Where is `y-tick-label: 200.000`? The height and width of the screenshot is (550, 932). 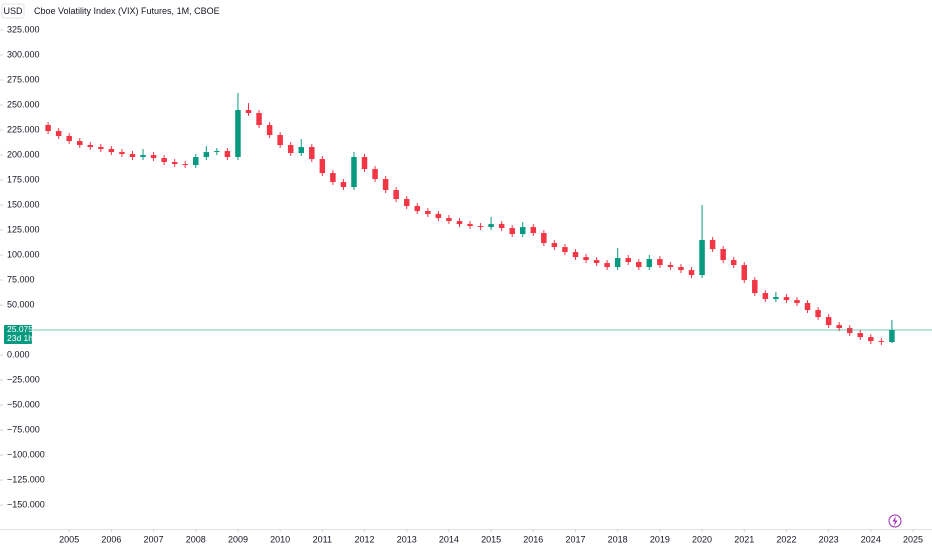
y-tick-label: 200.000 is located at coordinates (23, 154).